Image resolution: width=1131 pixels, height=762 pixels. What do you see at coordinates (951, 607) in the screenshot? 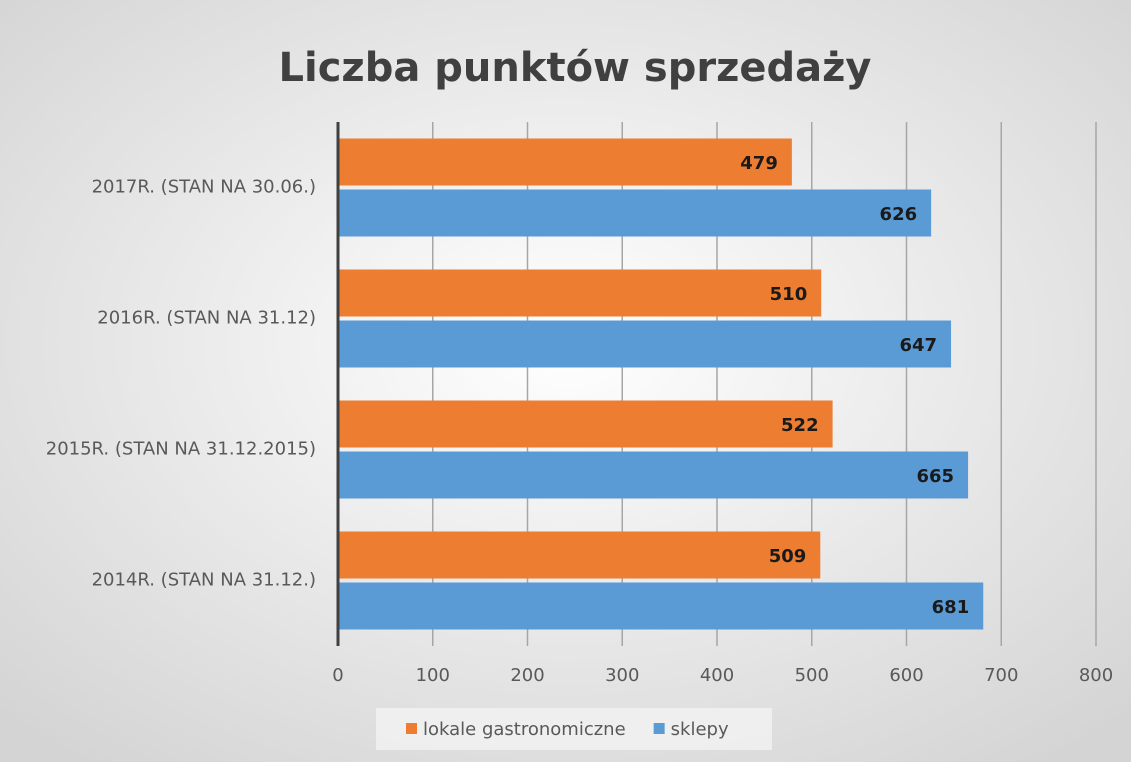
I see `data-label: 681` at bounding box center [951, 607].